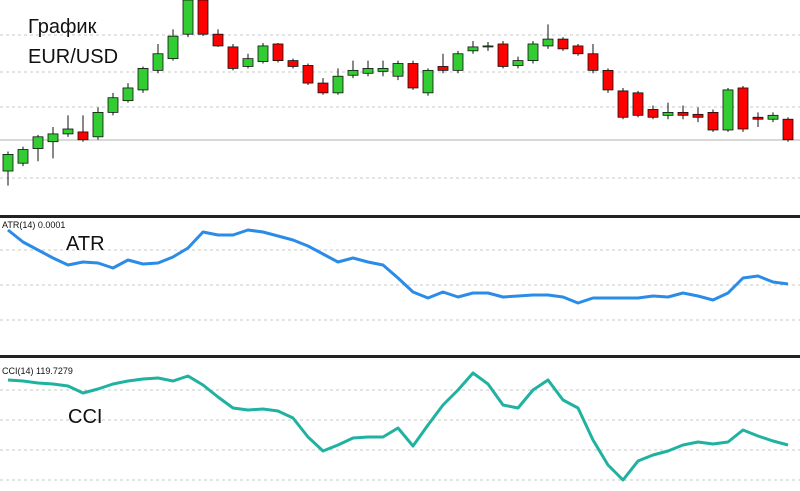 This screenshot has width=800, height=491. Describe the element at coordinates (33, 225) in the screenshot. I see `panel-label: ATR(14) 0.0001` at that location.